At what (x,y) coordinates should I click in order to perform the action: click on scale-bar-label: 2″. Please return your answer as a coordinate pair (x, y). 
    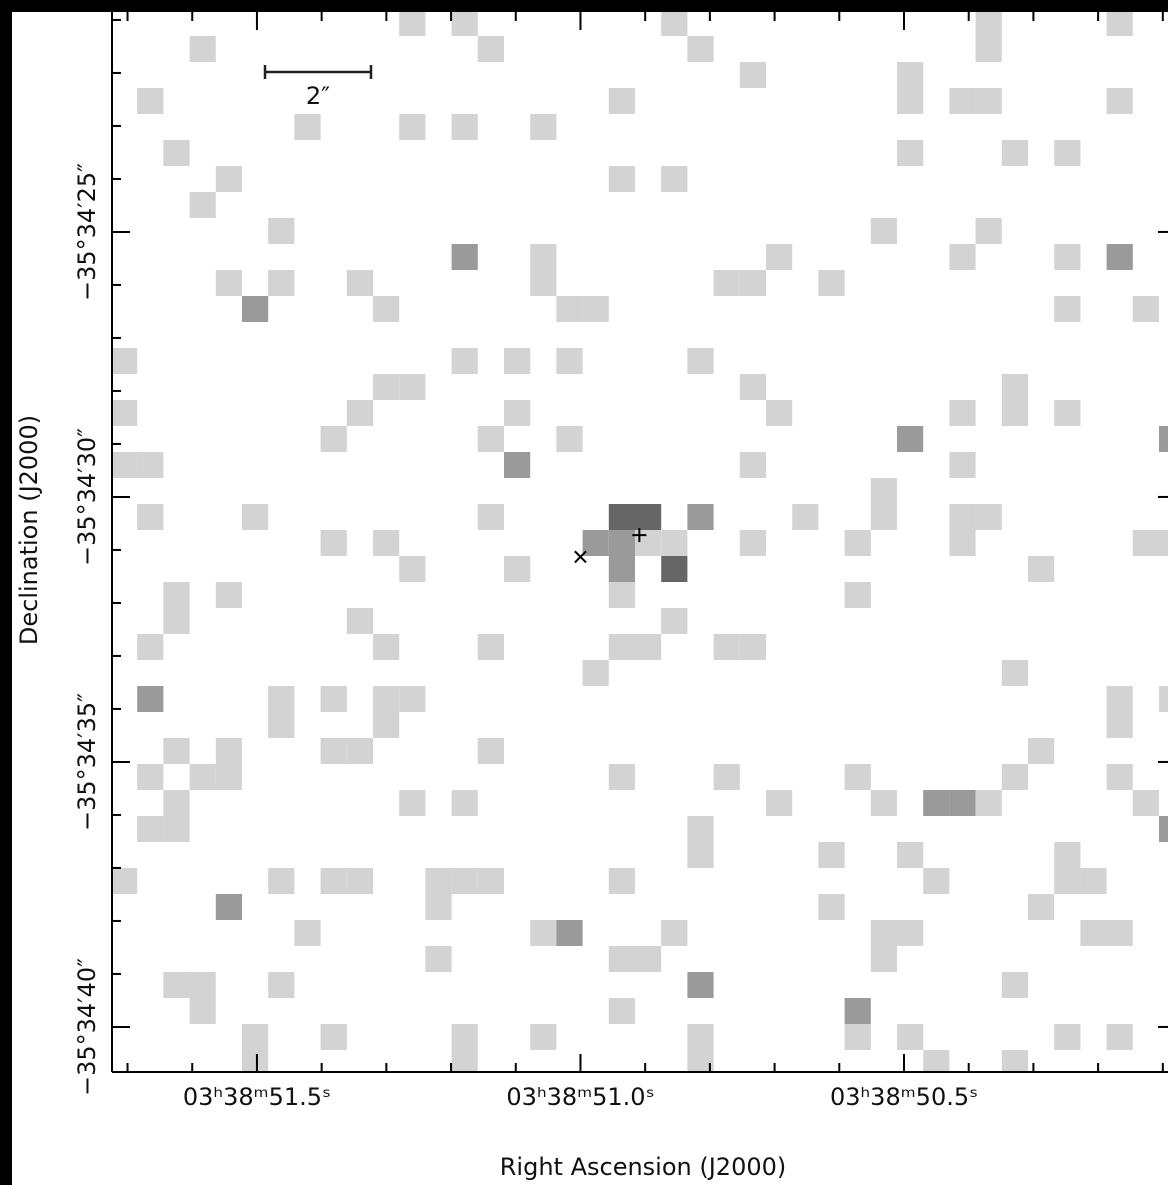
    Looking at the image, I should click on (318, 96).